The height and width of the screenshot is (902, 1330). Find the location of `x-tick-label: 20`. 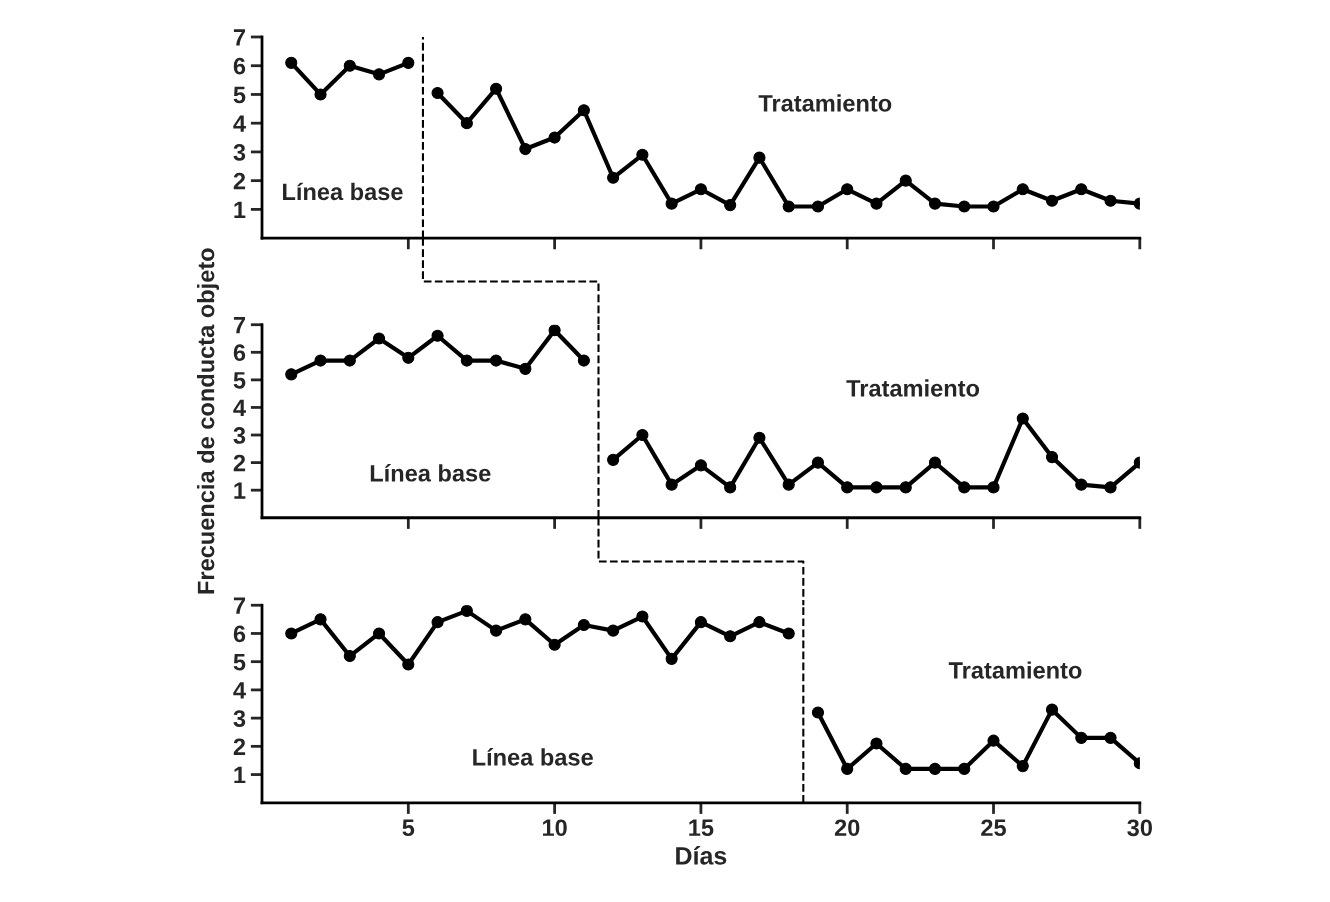

x-tick-label: 20 is located at coordinates (847, 828).